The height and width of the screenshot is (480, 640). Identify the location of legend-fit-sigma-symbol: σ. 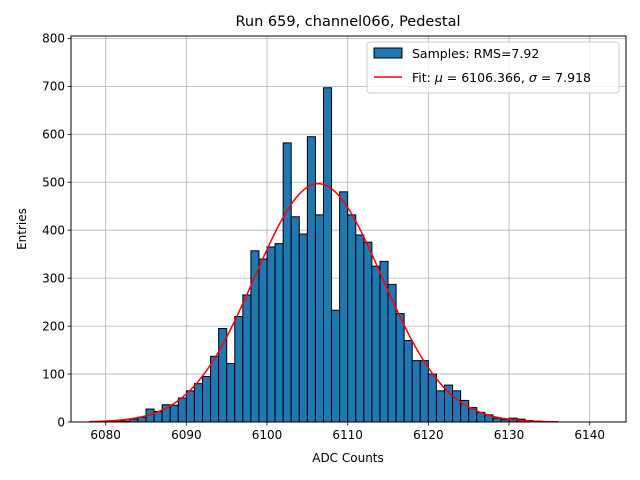
(533, 77).